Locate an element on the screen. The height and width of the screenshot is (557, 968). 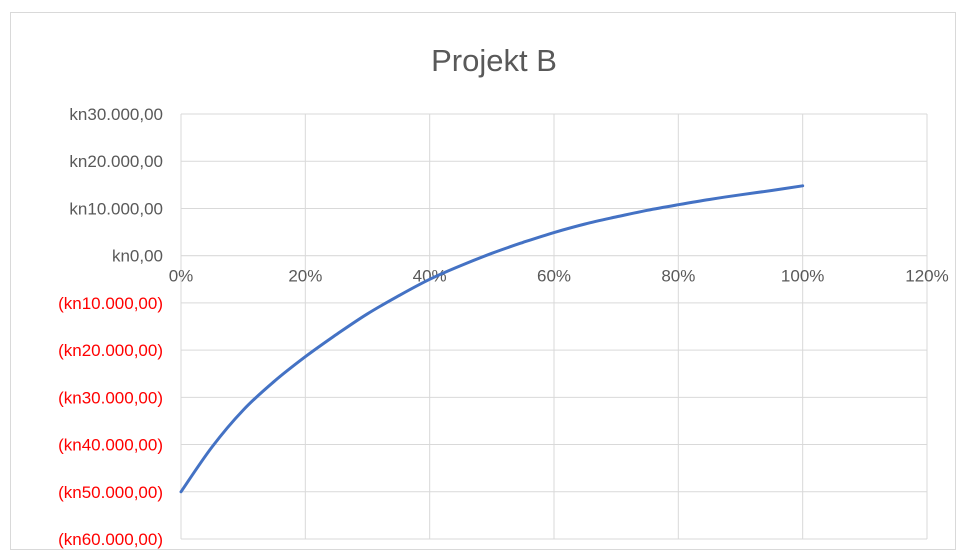
x-tick-label: 60% is located at coordinates (554, 276).